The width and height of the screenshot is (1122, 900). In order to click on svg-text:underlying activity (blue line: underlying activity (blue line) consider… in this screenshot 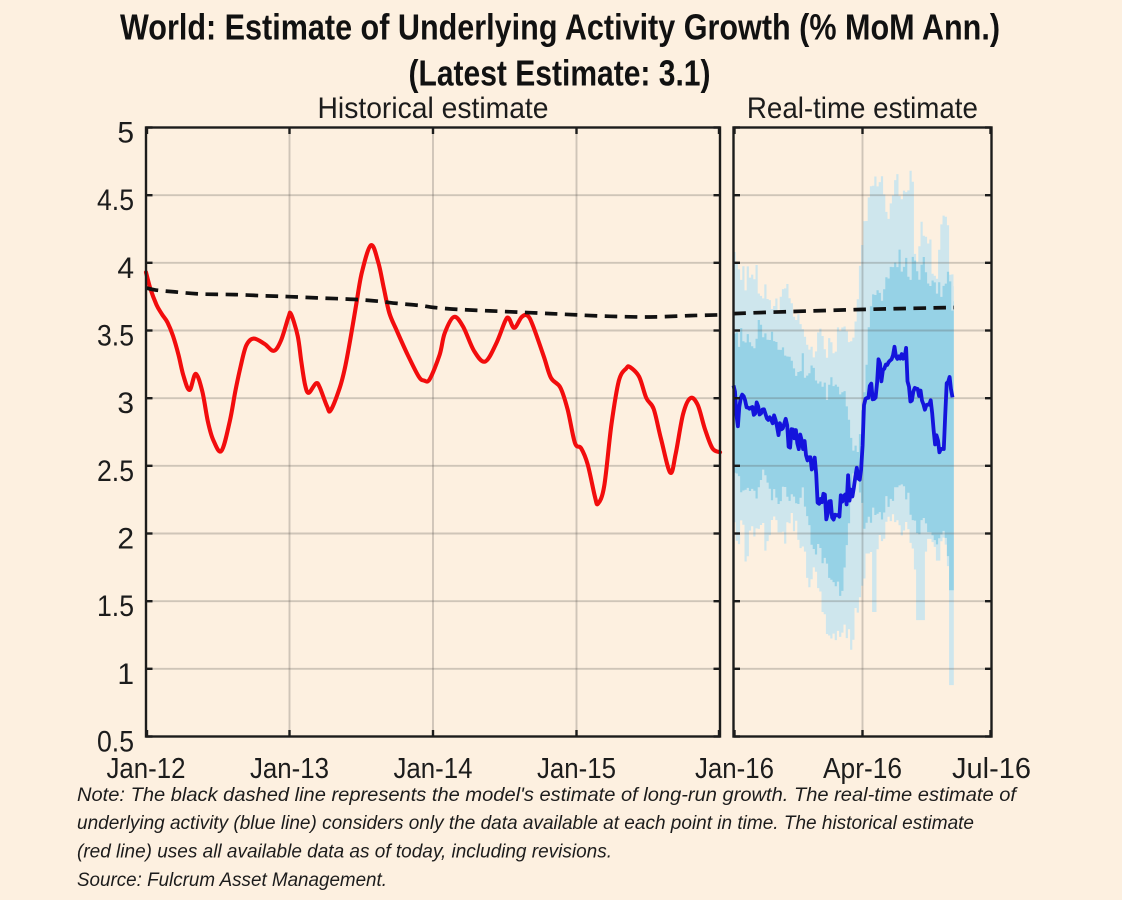, I will do `click(525, 823)`.